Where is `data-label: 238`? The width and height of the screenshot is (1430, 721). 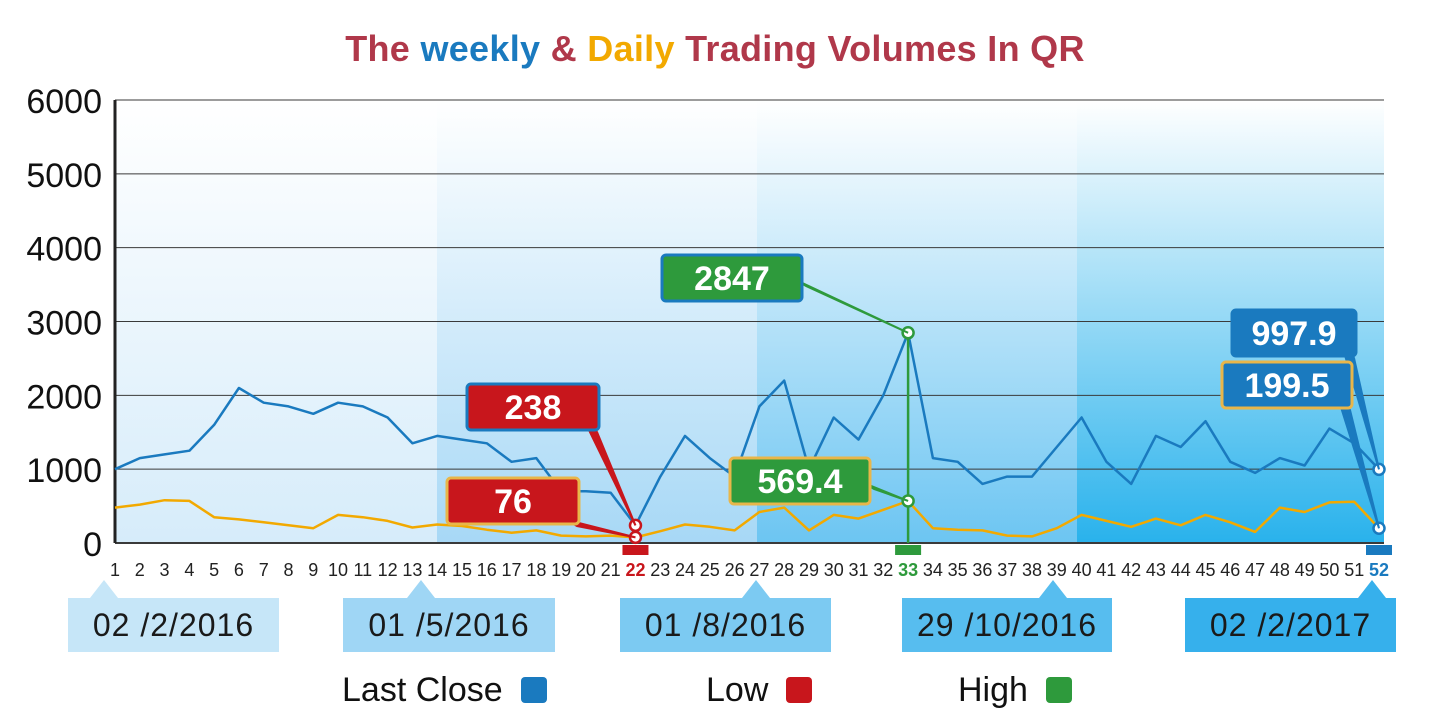
data-label: 238 is located at coordinates (533, 408).